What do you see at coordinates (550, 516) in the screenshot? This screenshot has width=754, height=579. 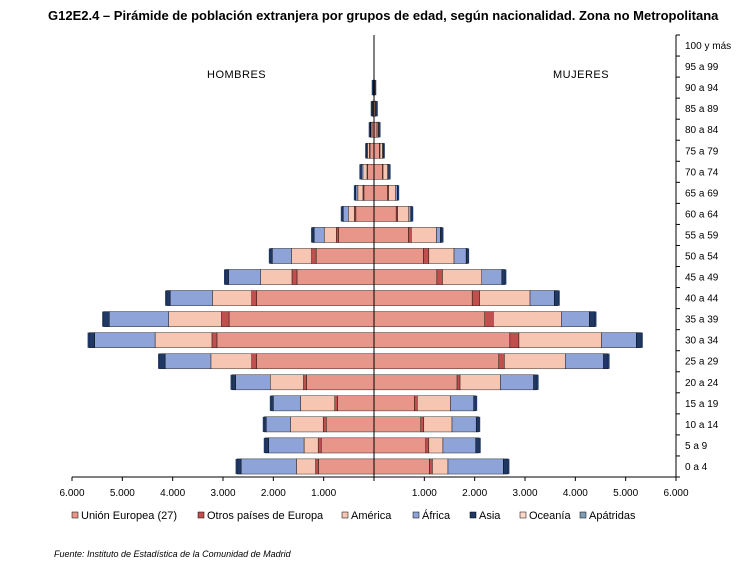 I see `legend-label-5: Oceanía` at bounding box center [550, 516].